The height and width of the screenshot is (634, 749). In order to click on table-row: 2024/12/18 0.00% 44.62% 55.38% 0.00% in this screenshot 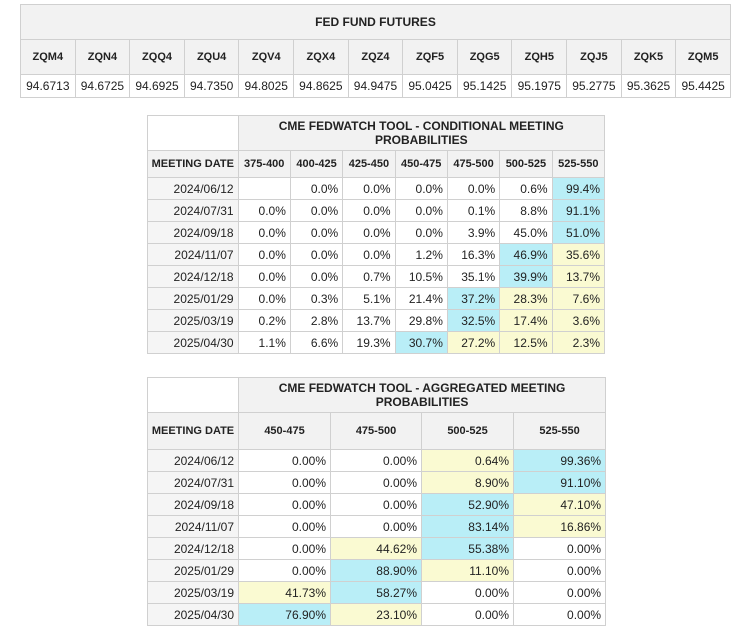, I will do `click(377, 548)`.